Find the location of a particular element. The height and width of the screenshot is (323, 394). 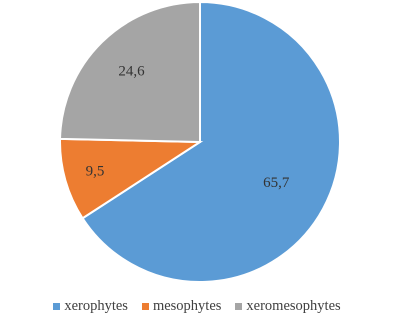

legend-item-xerophytes: xerophytes is located at coordinates (90, 306).